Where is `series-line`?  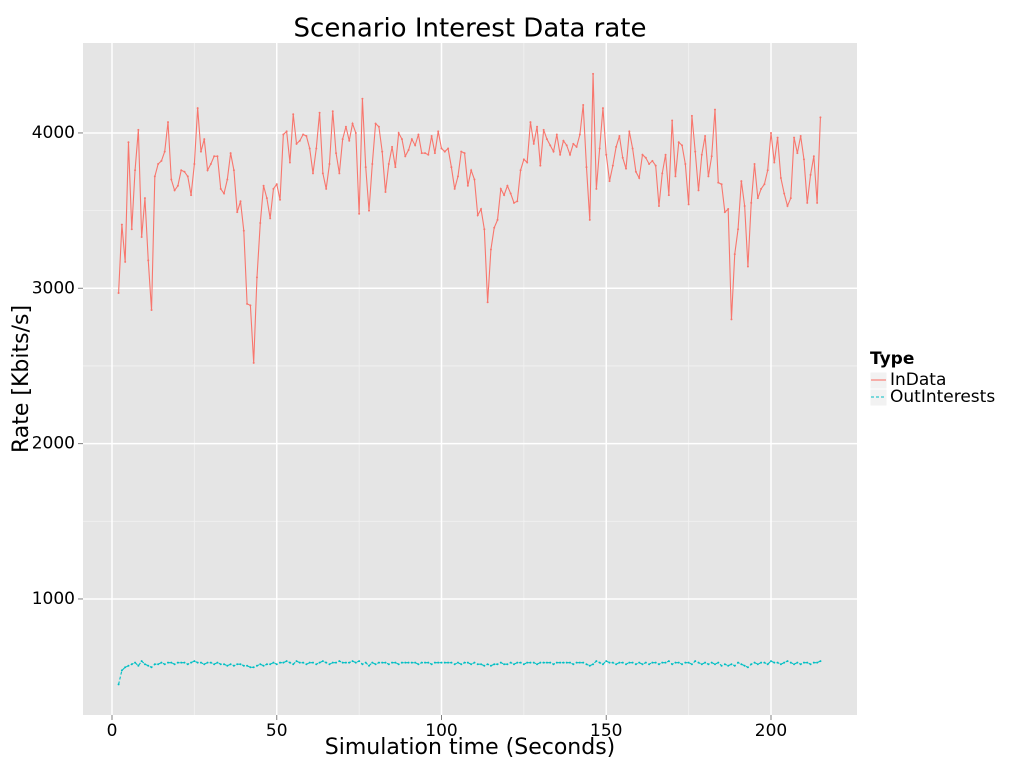 series-line is located at coordinates (469, 672).